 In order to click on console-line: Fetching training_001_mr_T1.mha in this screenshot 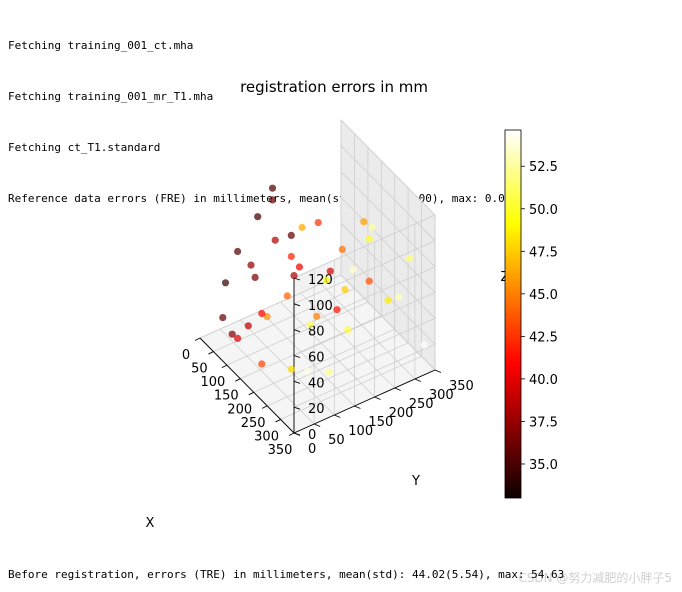, I will do `click(111, 96)`.